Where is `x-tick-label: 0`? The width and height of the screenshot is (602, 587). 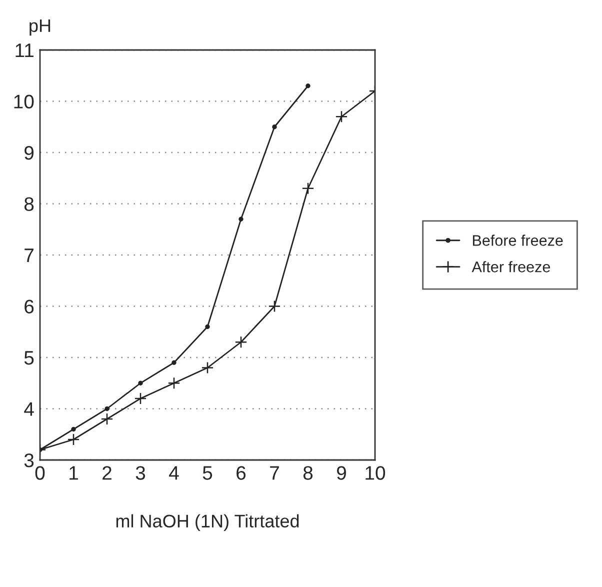
x-tick-label: 0 is located at coordinates (40, 473).